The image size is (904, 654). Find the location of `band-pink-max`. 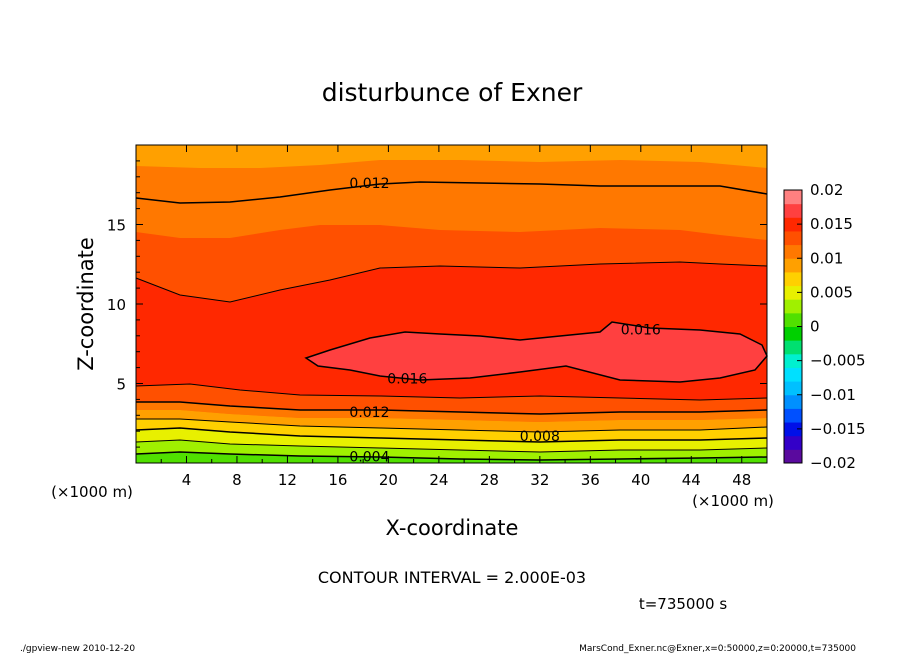

band-pink-max is located at coordinates (536, 352).